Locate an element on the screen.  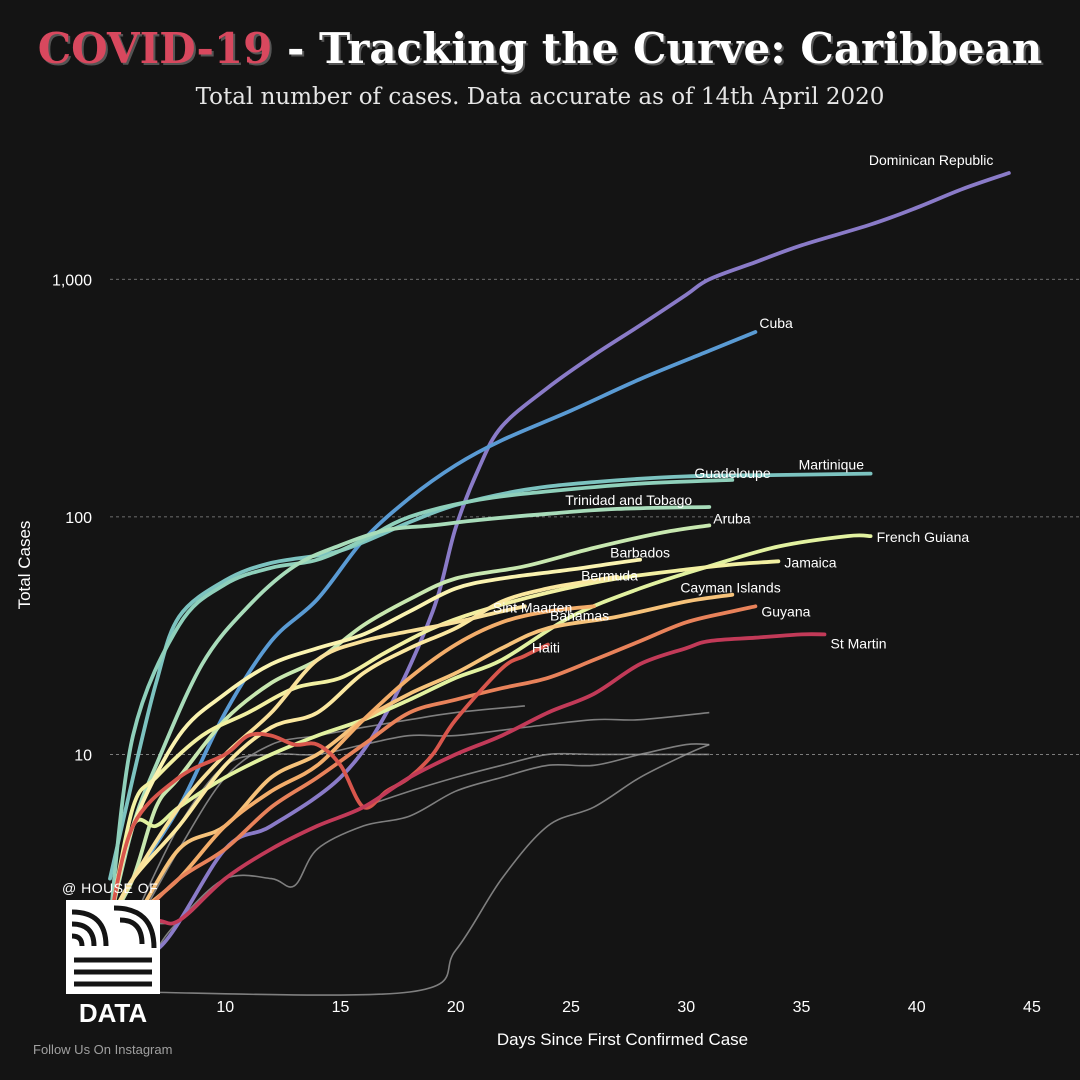
x-tick-label: 40 is located at coordinates (917, 1007).